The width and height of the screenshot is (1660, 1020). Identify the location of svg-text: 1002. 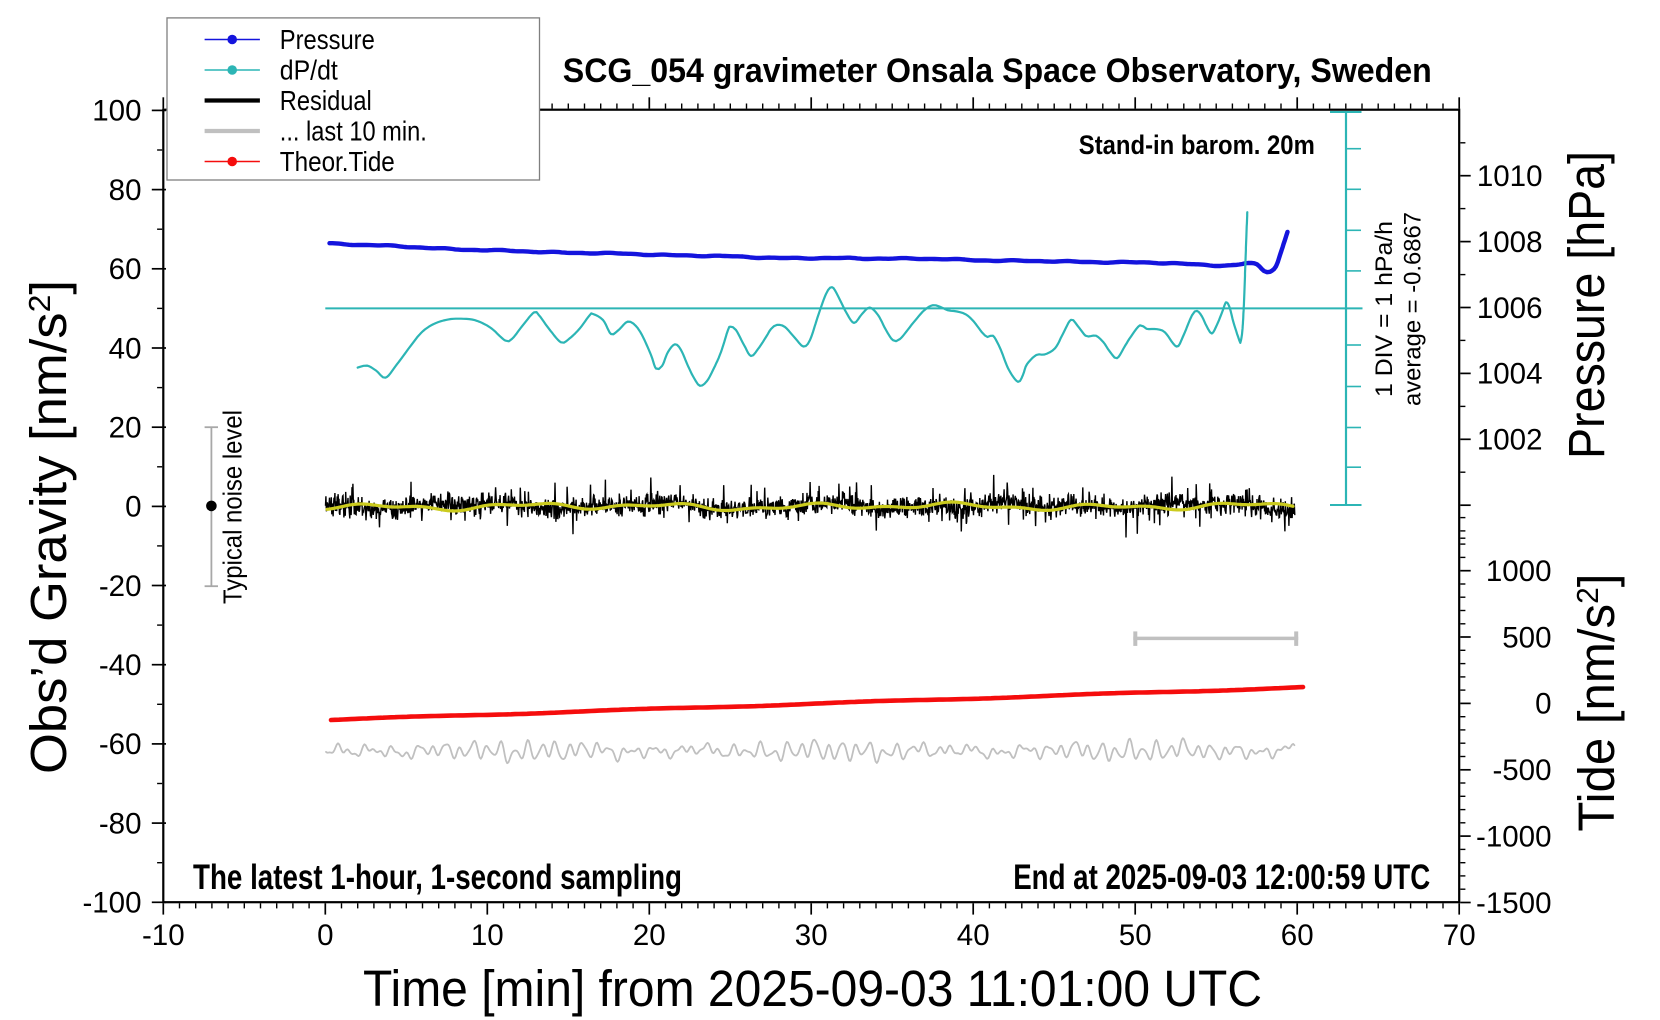
(1510, 440).